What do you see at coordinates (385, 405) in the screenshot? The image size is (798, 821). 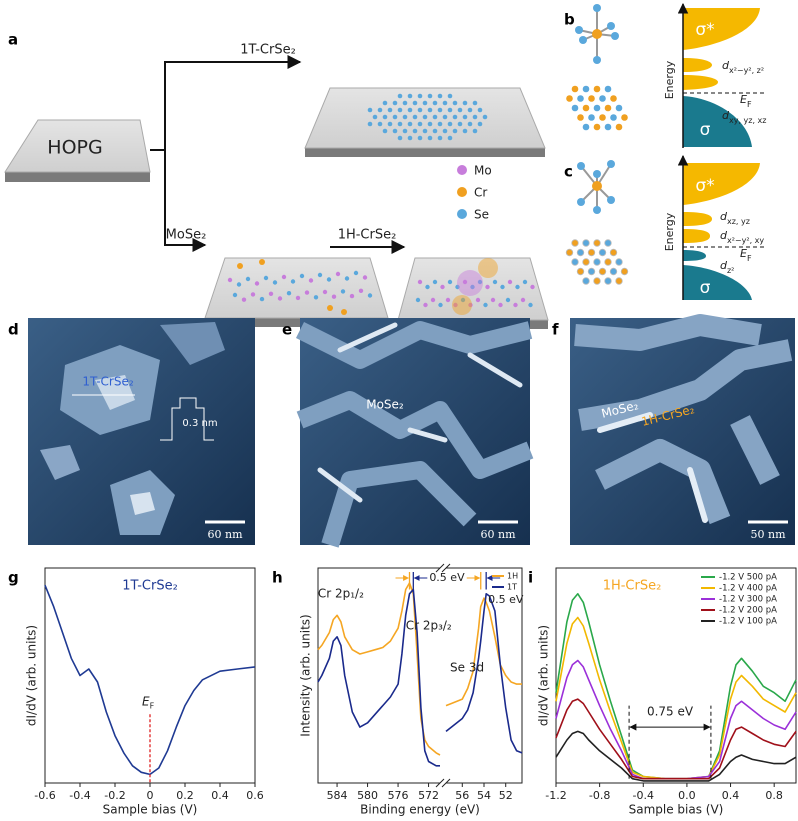 I see `image-label: MoSe₂` at bounding box center [385, 405].